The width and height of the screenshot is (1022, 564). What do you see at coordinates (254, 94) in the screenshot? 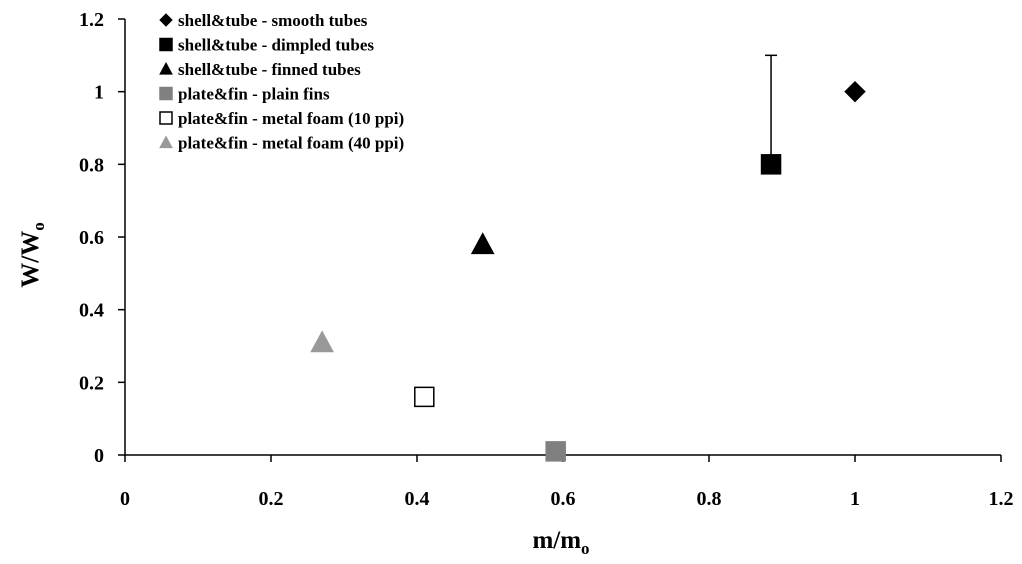
I see `legend-label: plate&fin - plain fins` at bounding box center [254, 94].